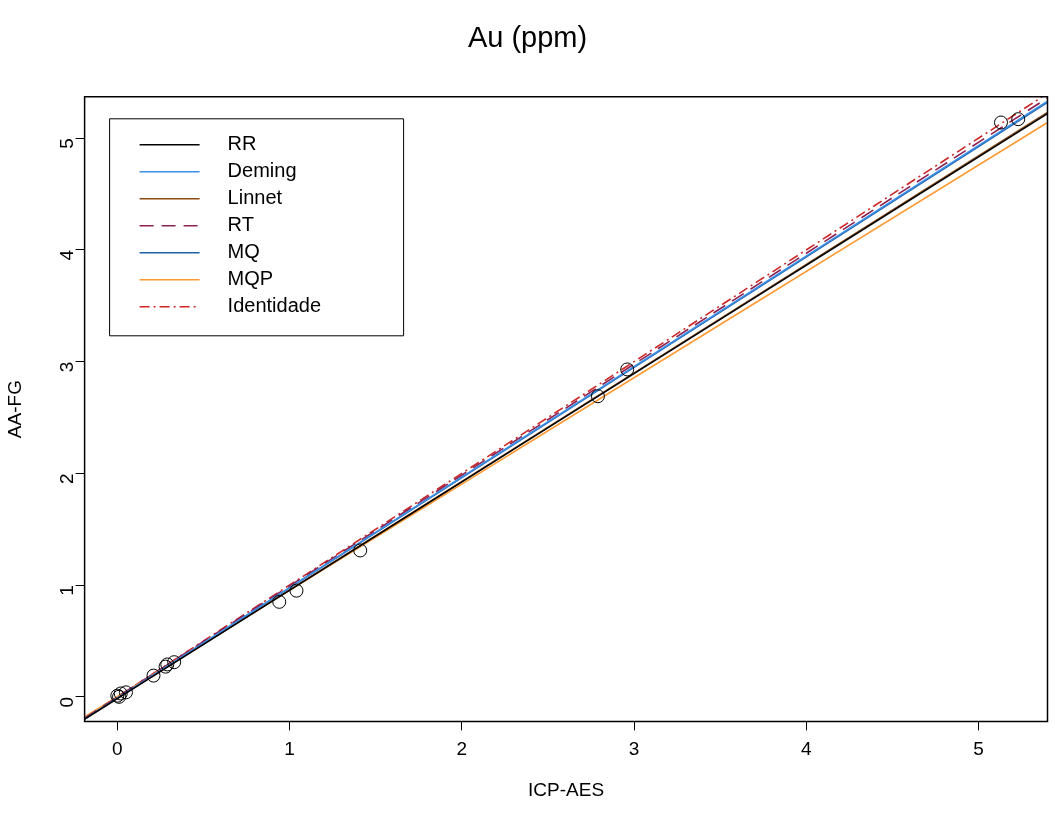 The width and height of the screenshot is (1055, 814). What do you see at coordinates (262, 170) in the screenshot?
I see `legend-label: Deming` at bounding box center [262, 170].